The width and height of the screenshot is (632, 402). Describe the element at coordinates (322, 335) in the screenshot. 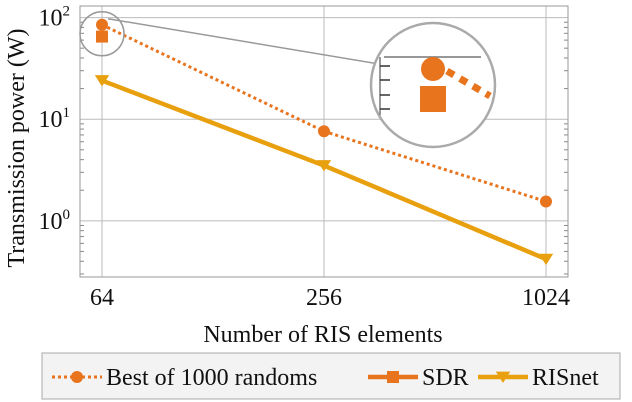

I see `x-axis-title: Number of RIS elements` at that location.